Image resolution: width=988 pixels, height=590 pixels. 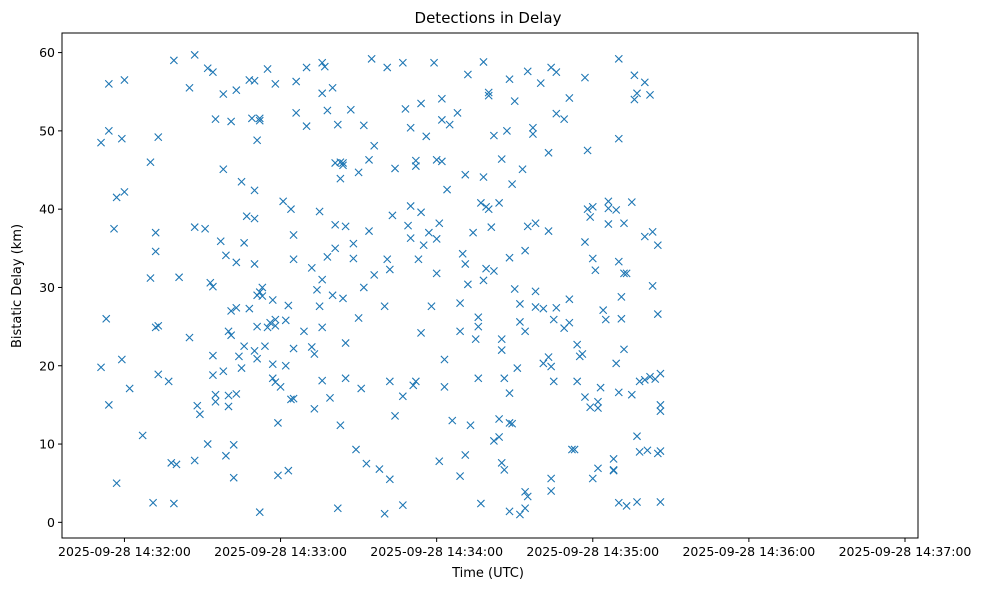 What do you see at coordinates (47, 287) in the screenshot?
I see `y-tick-label: 30` at bounding box center [47, 287].